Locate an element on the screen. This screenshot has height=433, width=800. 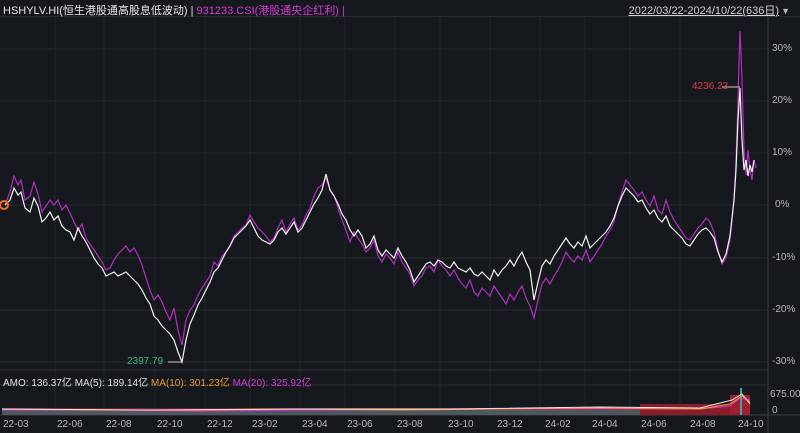
y-tick-0: 0% is located at coordinates (782, 204).